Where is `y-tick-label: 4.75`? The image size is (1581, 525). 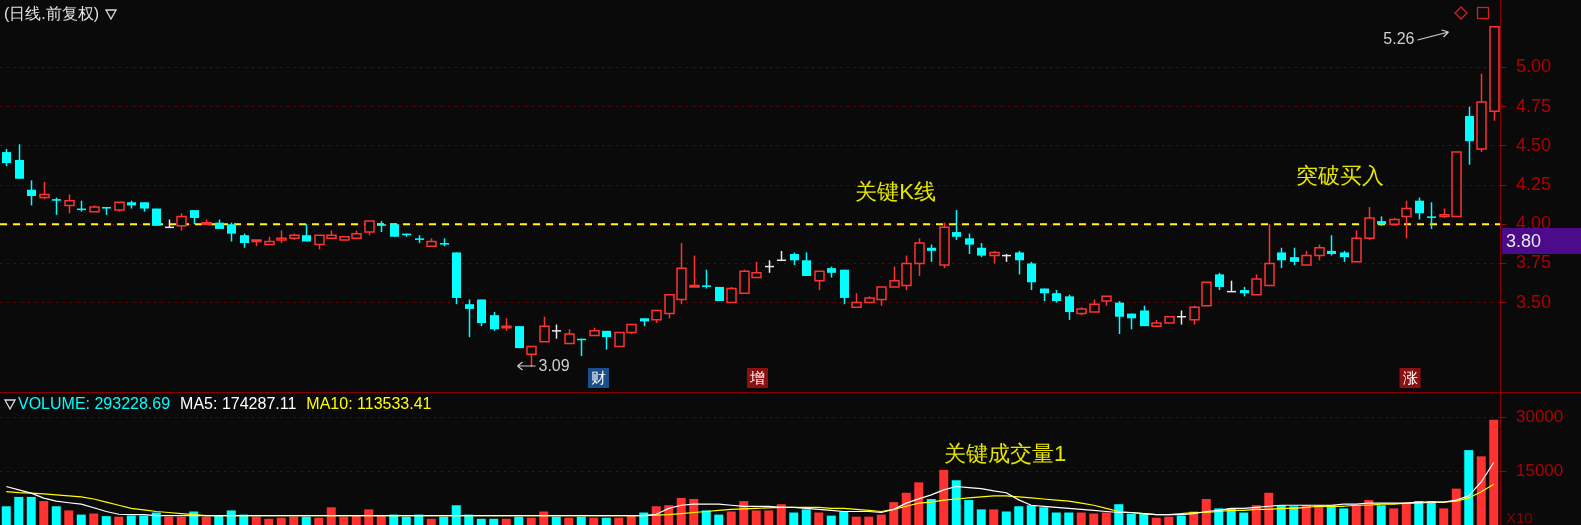
y-tick-label: 4.75 is located at coordinates (1534, 105).